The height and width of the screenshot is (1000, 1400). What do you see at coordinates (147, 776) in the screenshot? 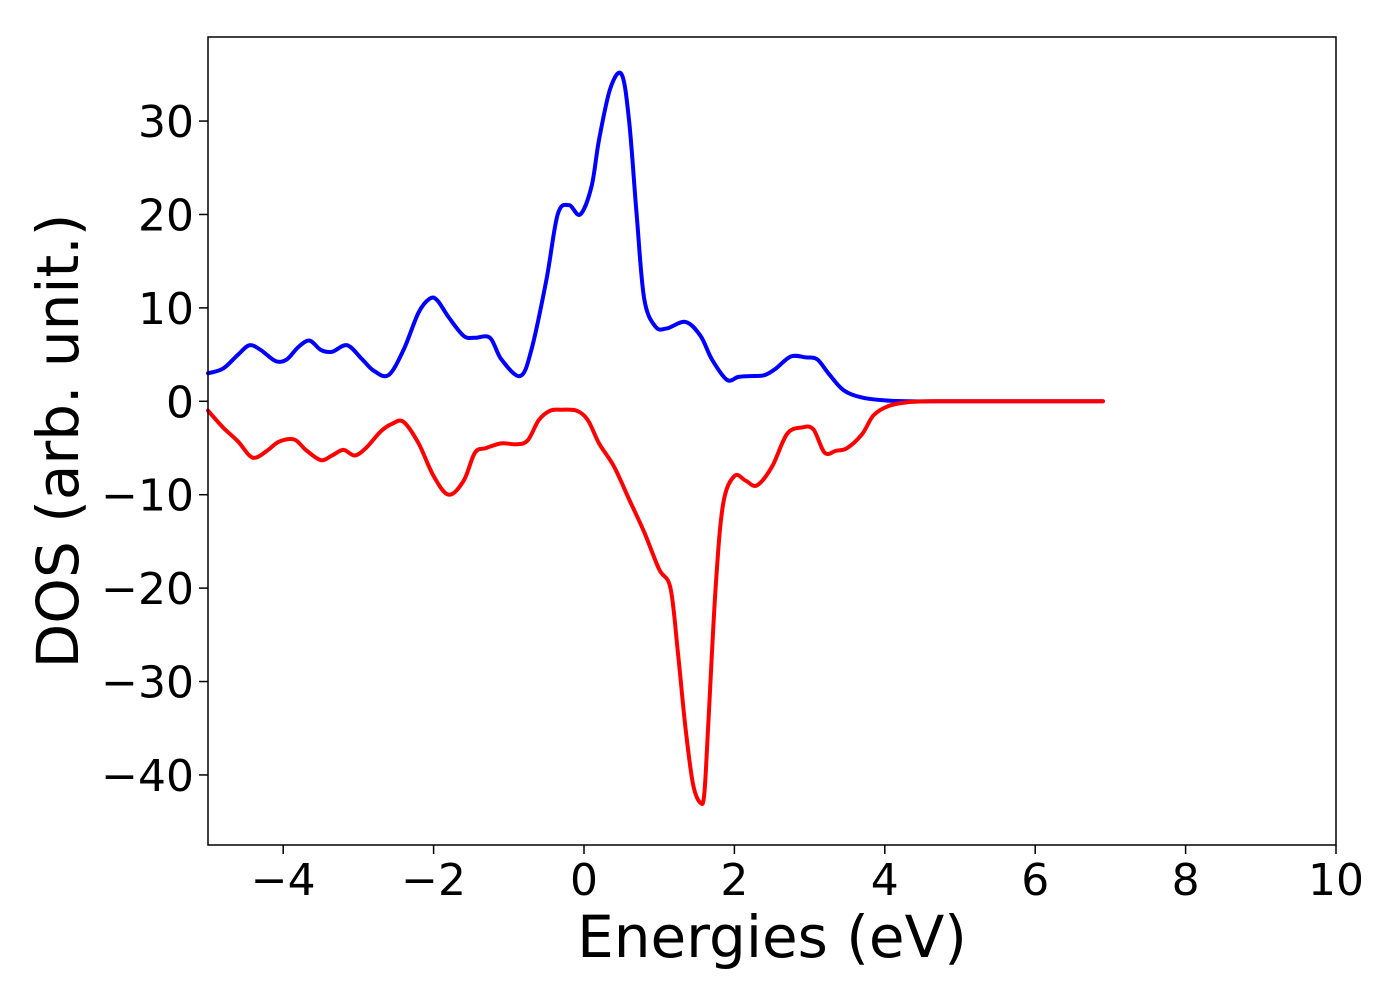
I see `y-tick-label: −40` at bounding box center [147, 776].